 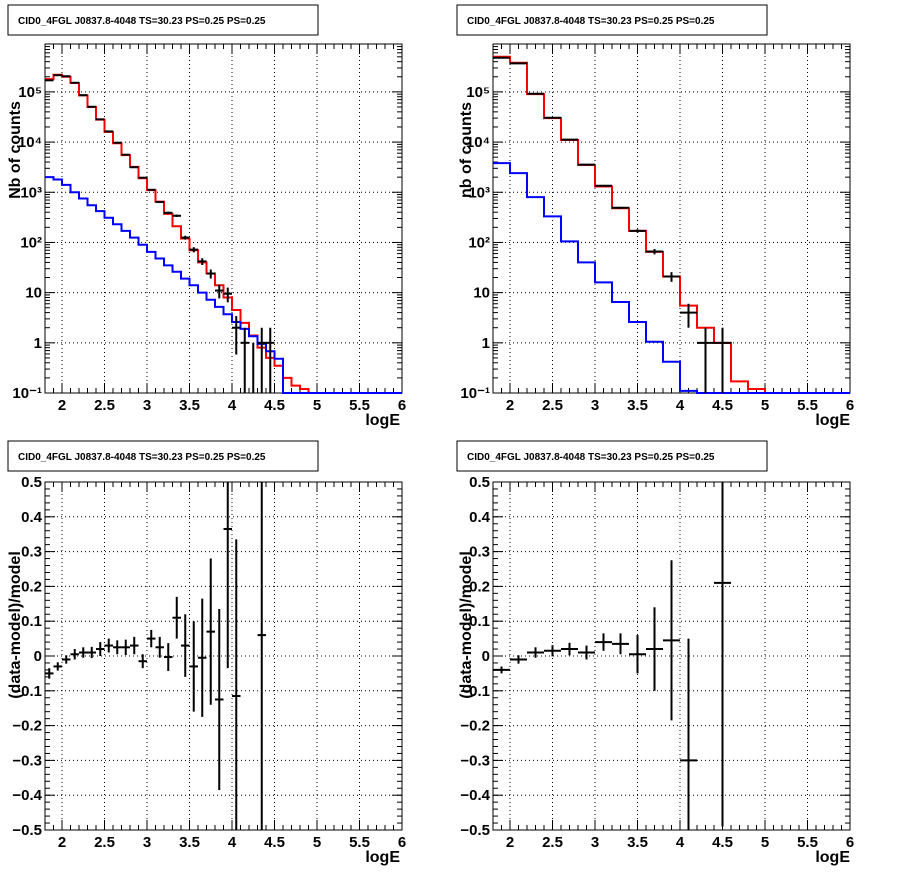 What do you see at coordinates (15, 150) in the screenshot?
I see `y-axis-label: Nb of counts` at bounding box center [15, 150].